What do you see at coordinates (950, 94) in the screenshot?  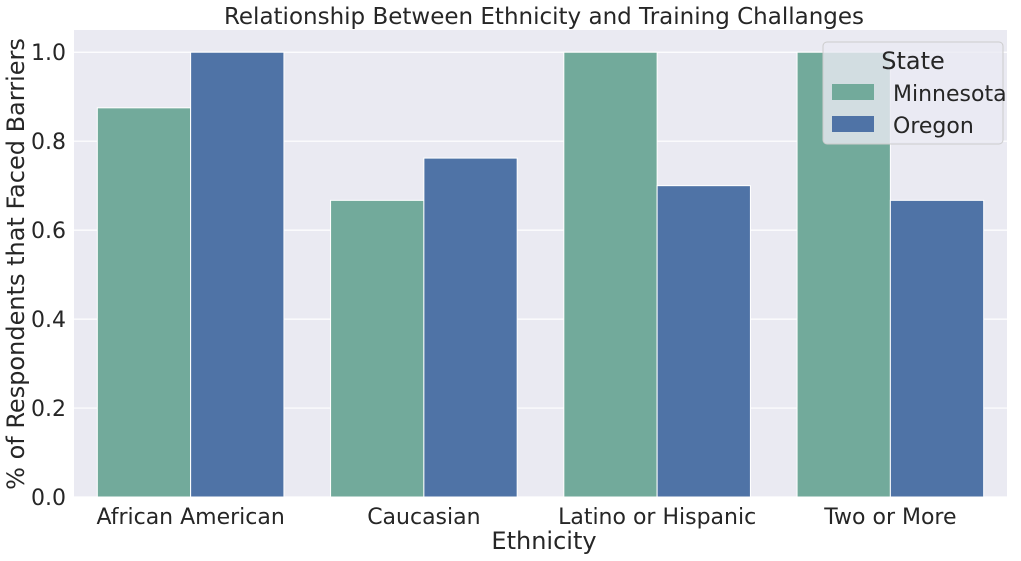 I see `legend-label-minnesota: Minnesota` at bounding box center [950, 94].